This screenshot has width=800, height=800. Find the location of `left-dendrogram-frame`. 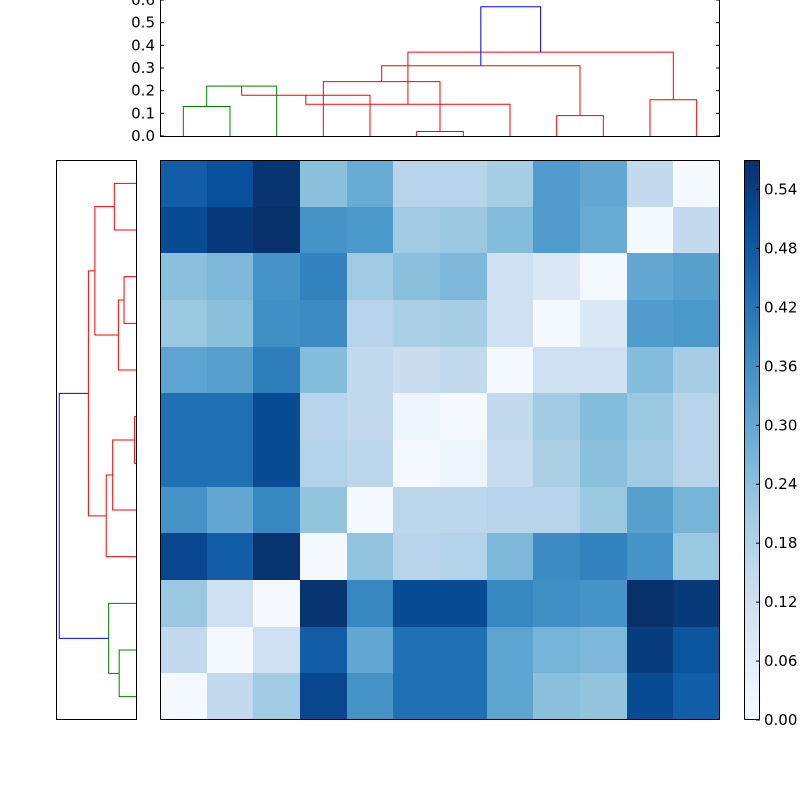

left-dendrogram-frame is located at coordinates (96, 440).